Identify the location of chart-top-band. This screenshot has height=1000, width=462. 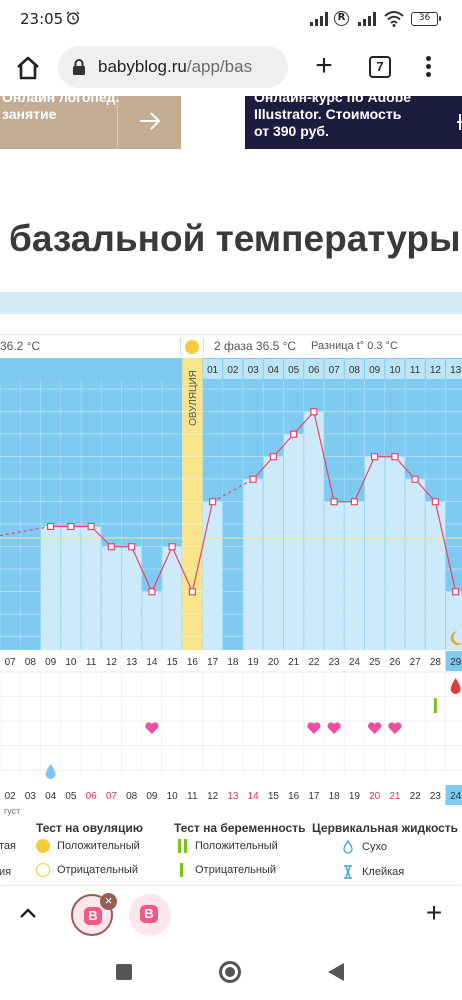
(231, 303).